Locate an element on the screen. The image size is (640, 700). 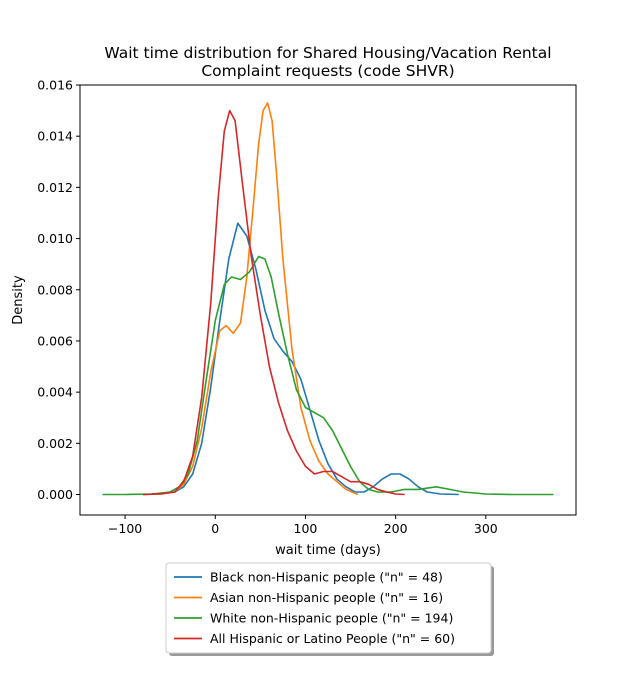
legend-label-0: Black non-Hispanic people ("n" = 48) is located at coordinates (326, 577).